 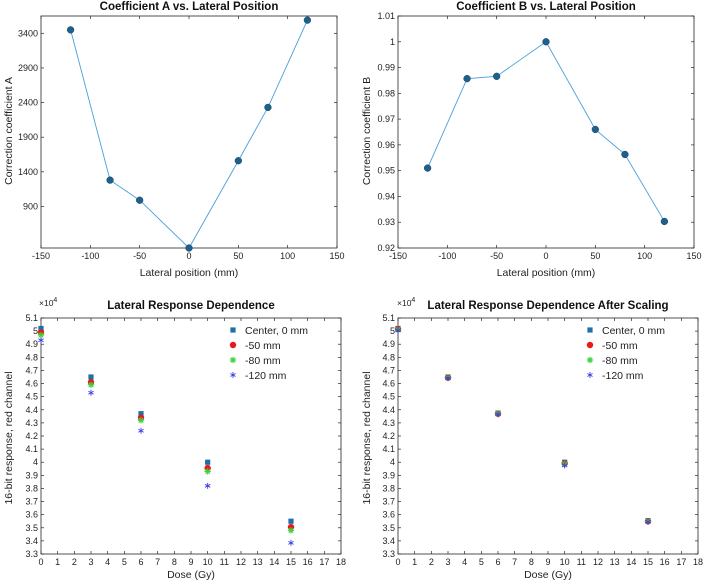 I want to click on y-tick-label: 1.01, so click(x=386, y=16).